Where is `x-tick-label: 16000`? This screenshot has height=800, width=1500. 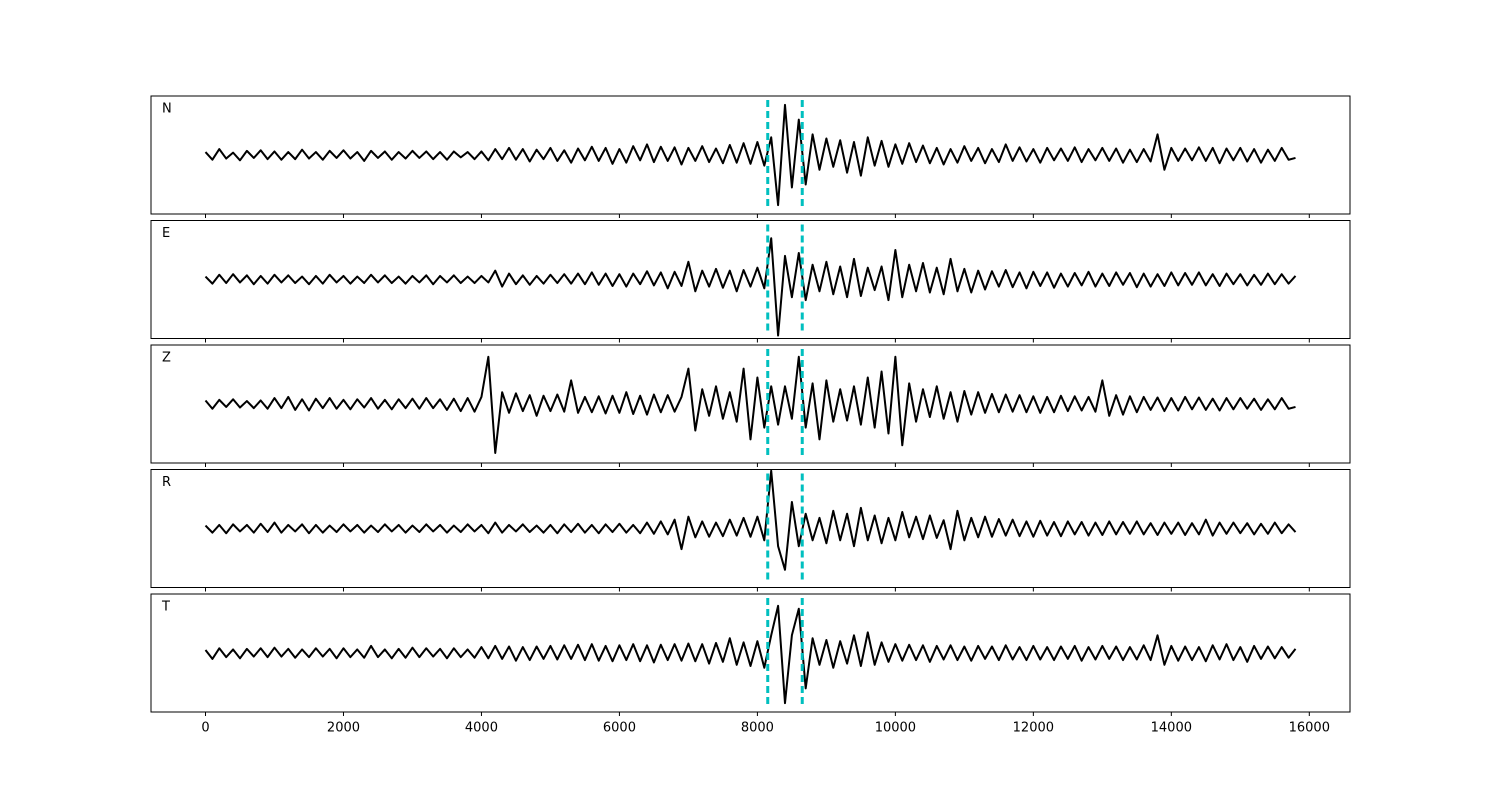 x-tick-label: 16000 is located at coordinates (1309, 728).